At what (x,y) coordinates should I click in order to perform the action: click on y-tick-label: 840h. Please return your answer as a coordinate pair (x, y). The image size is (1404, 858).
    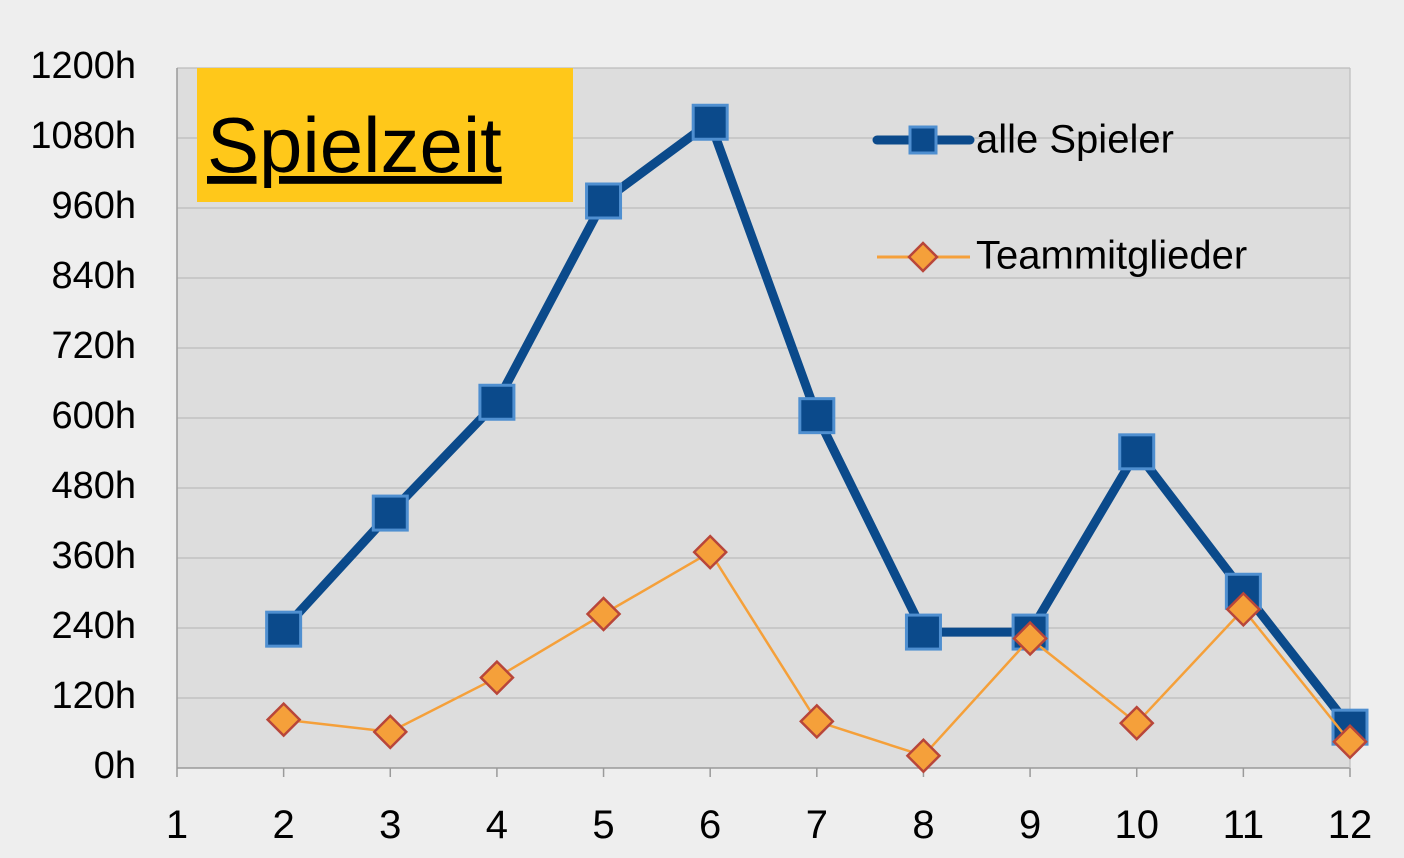
    Looking at the image, I should click on (93, 276).